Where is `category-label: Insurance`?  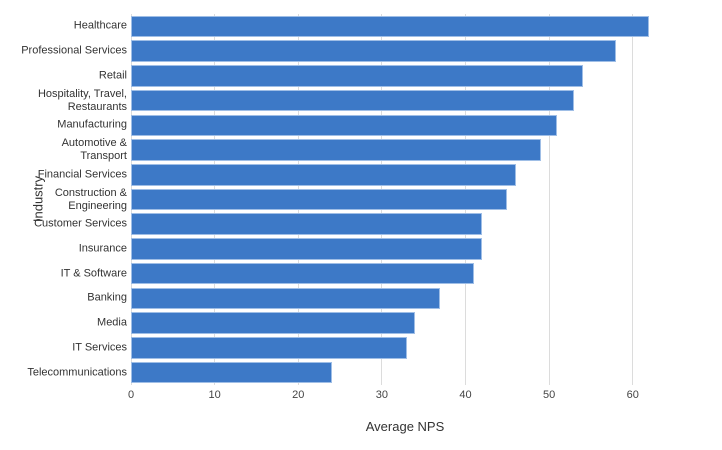
category-label: Insurance is located at coordinates (102, 248).